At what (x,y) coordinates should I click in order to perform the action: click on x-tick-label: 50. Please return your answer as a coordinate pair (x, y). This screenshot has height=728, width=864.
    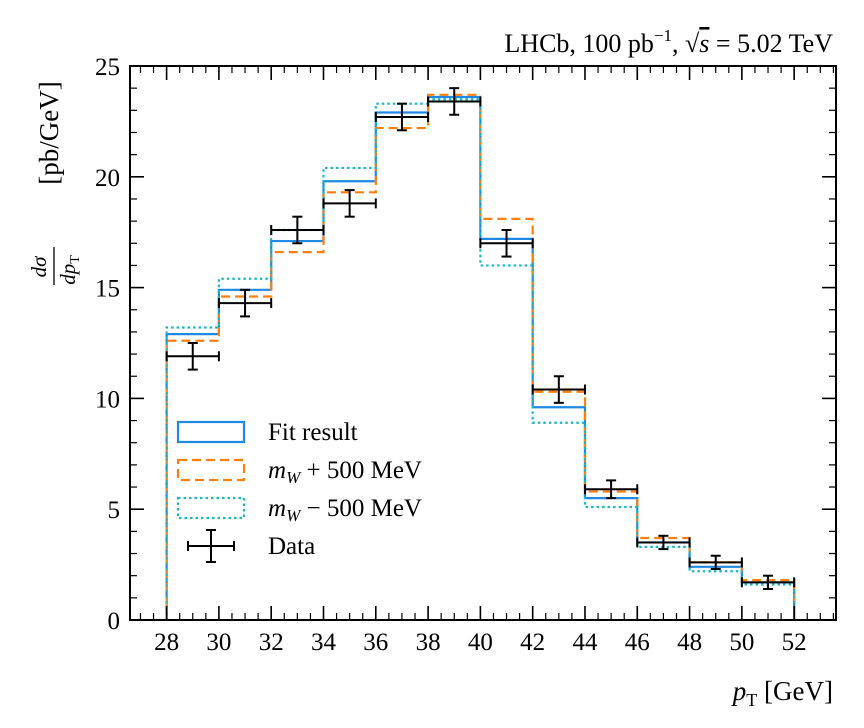
    Looking at the image, I should click on (741, 642).